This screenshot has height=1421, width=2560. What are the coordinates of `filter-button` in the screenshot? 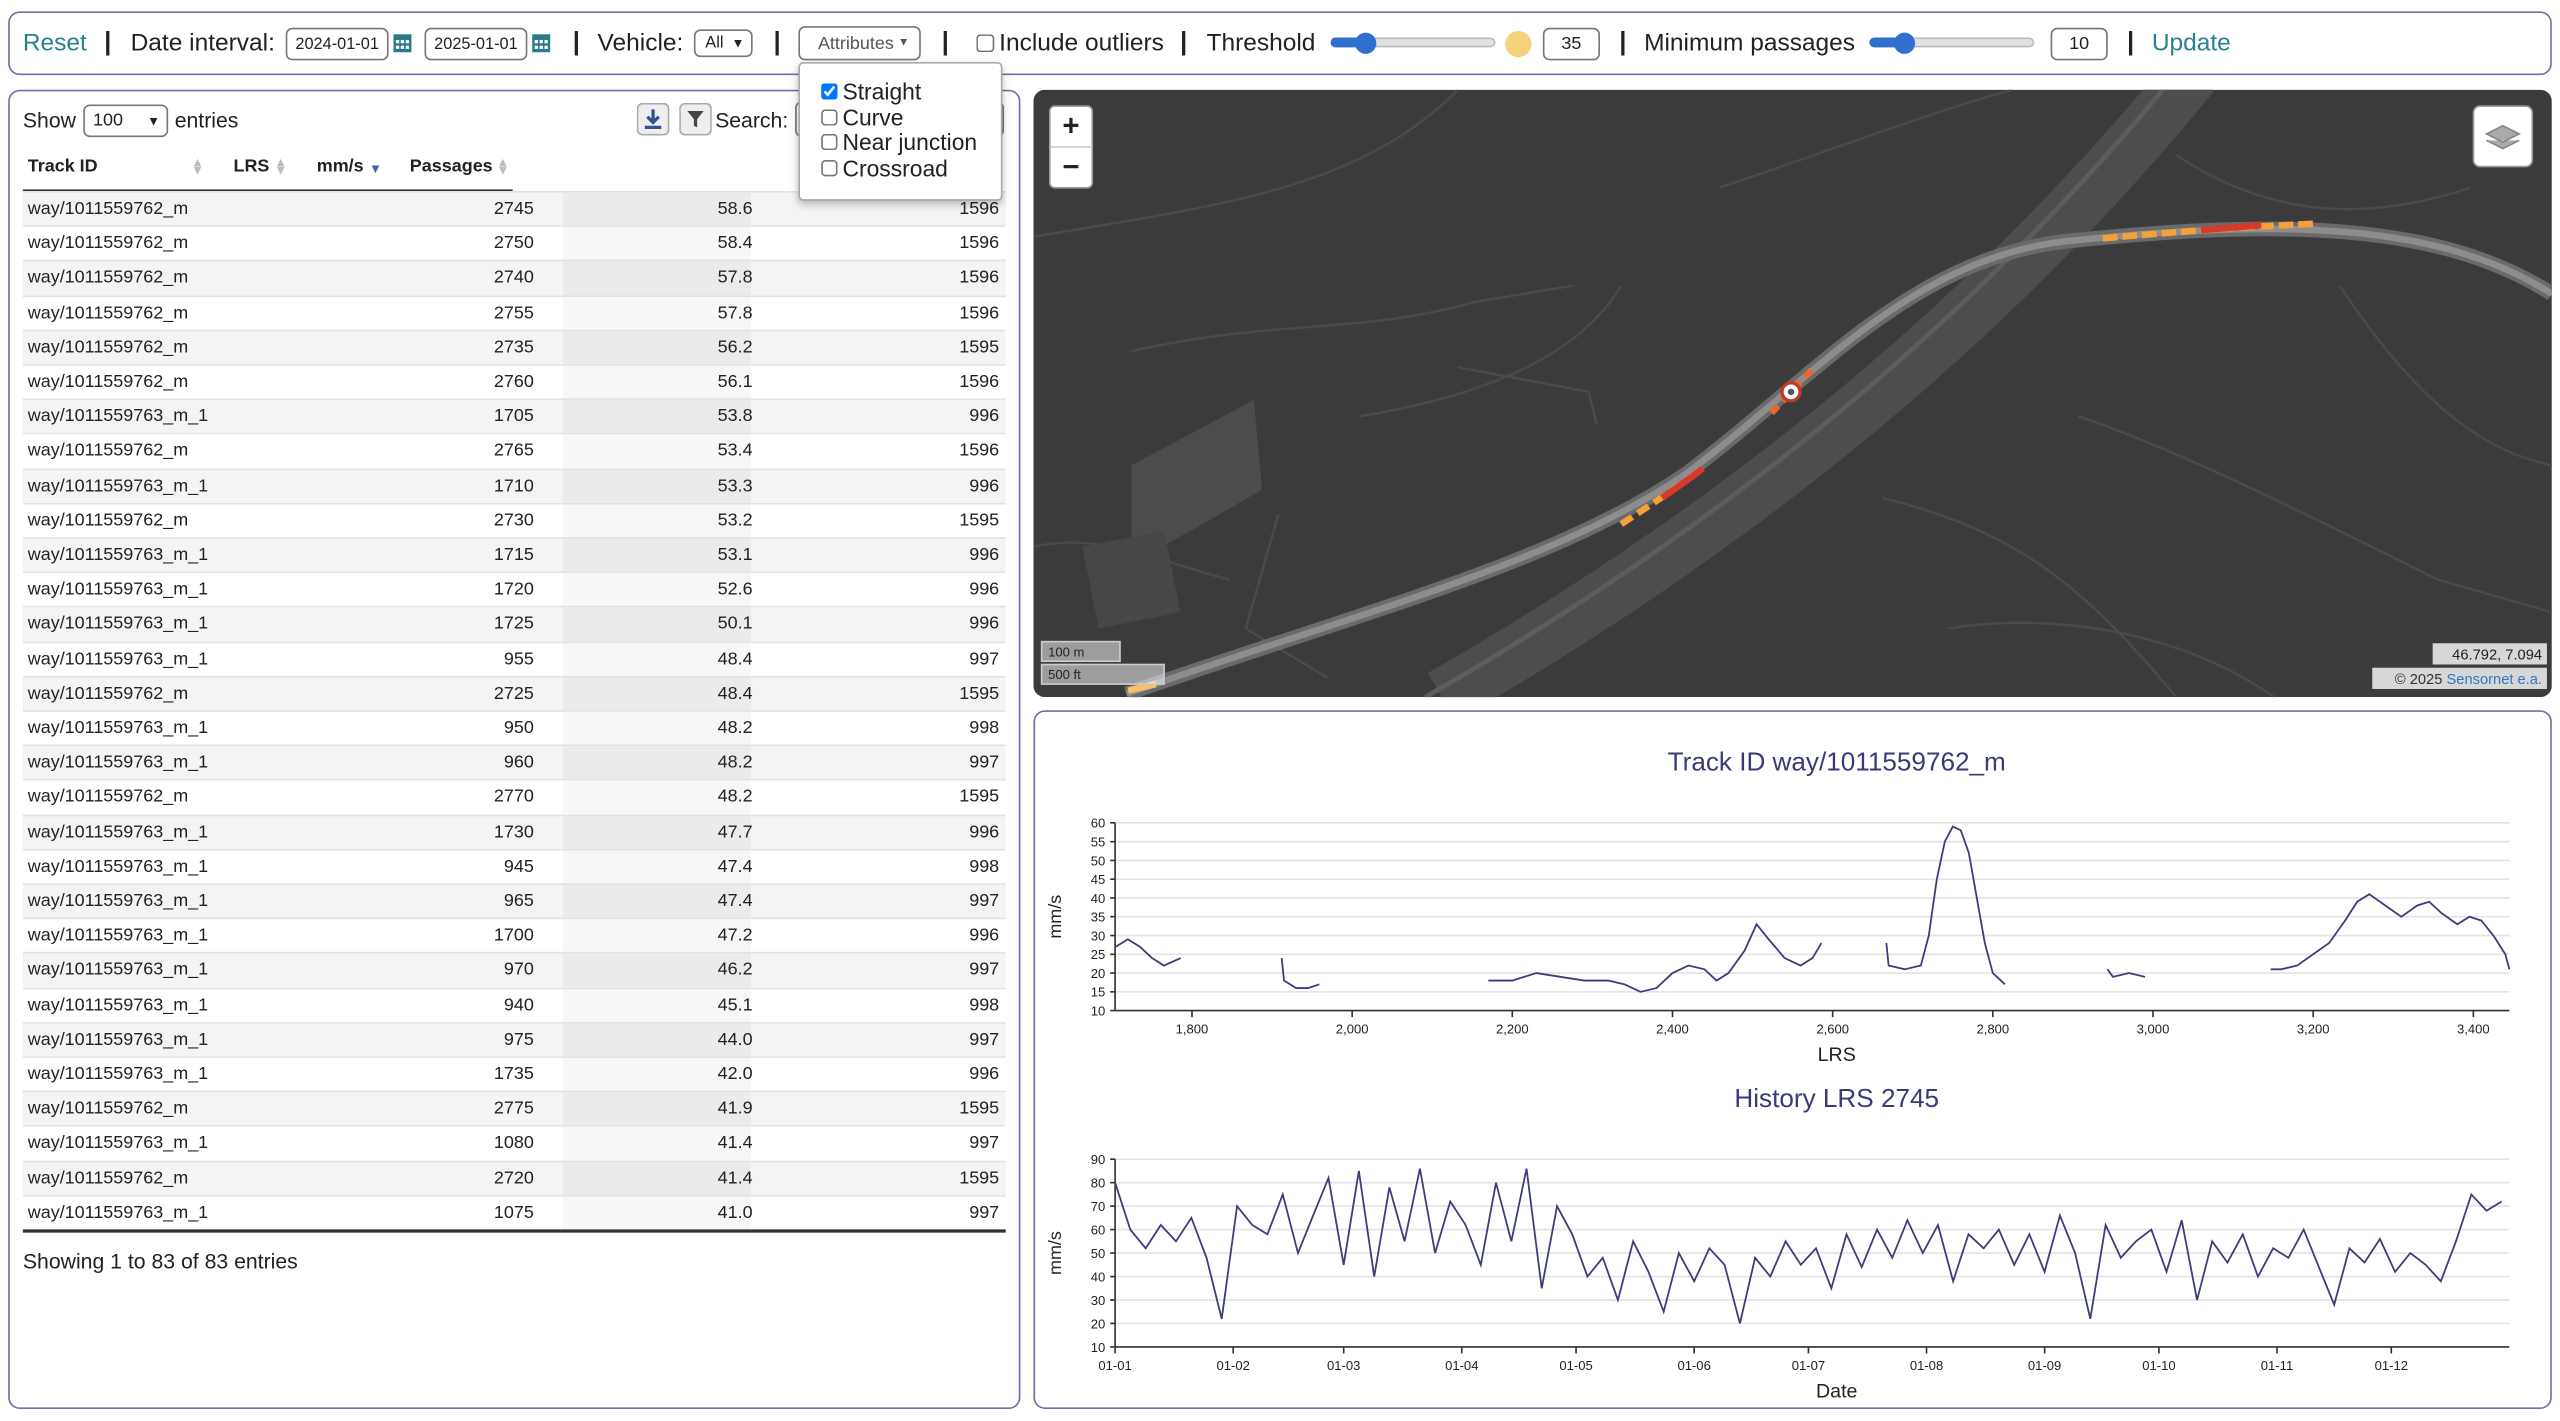 It's located at (695, 119).